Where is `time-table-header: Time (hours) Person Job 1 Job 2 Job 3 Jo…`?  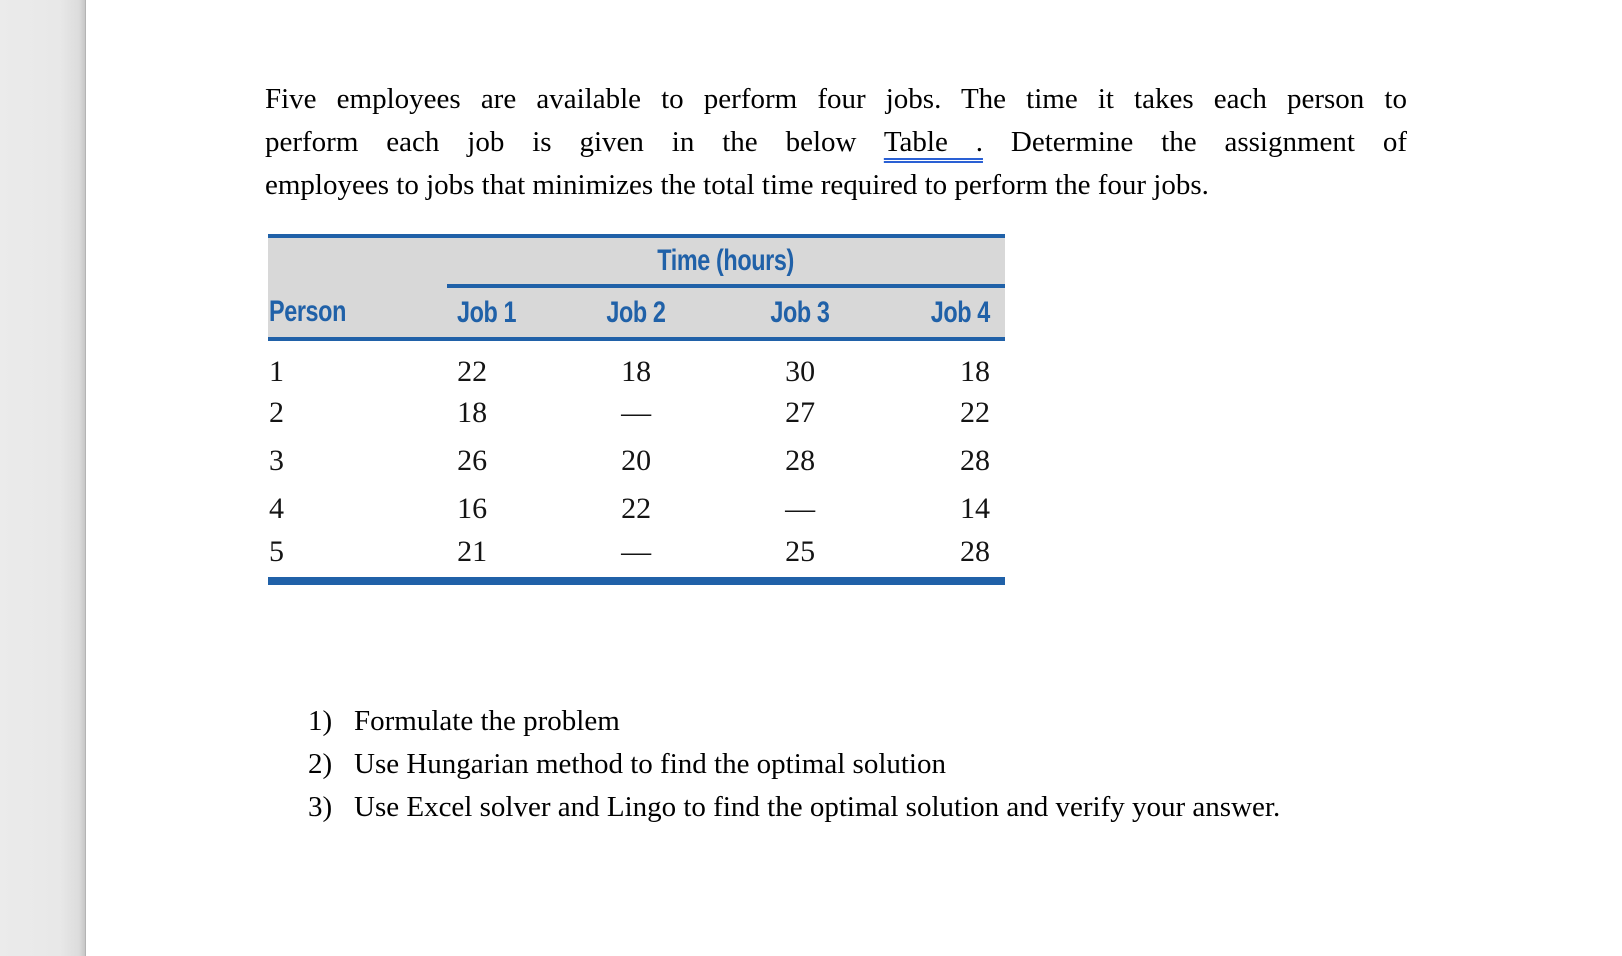 time-table-header: Time (hours) Person Job 1 Job 2 Job 3 Jo… is located at coordinates (636, 288).